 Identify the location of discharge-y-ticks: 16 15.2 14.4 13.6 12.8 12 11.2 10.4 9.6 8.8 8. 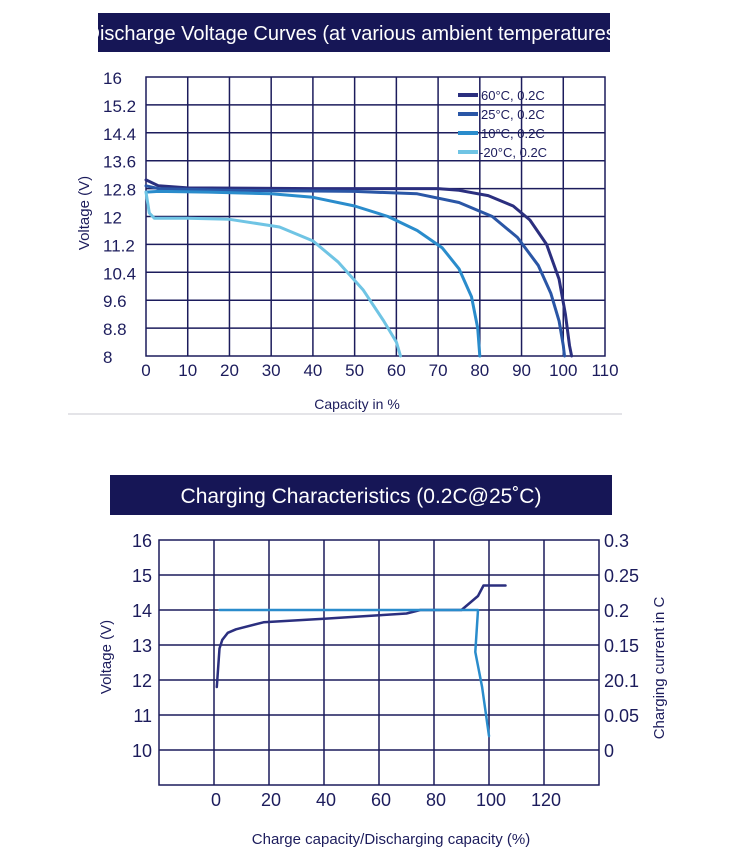
(119, 218).